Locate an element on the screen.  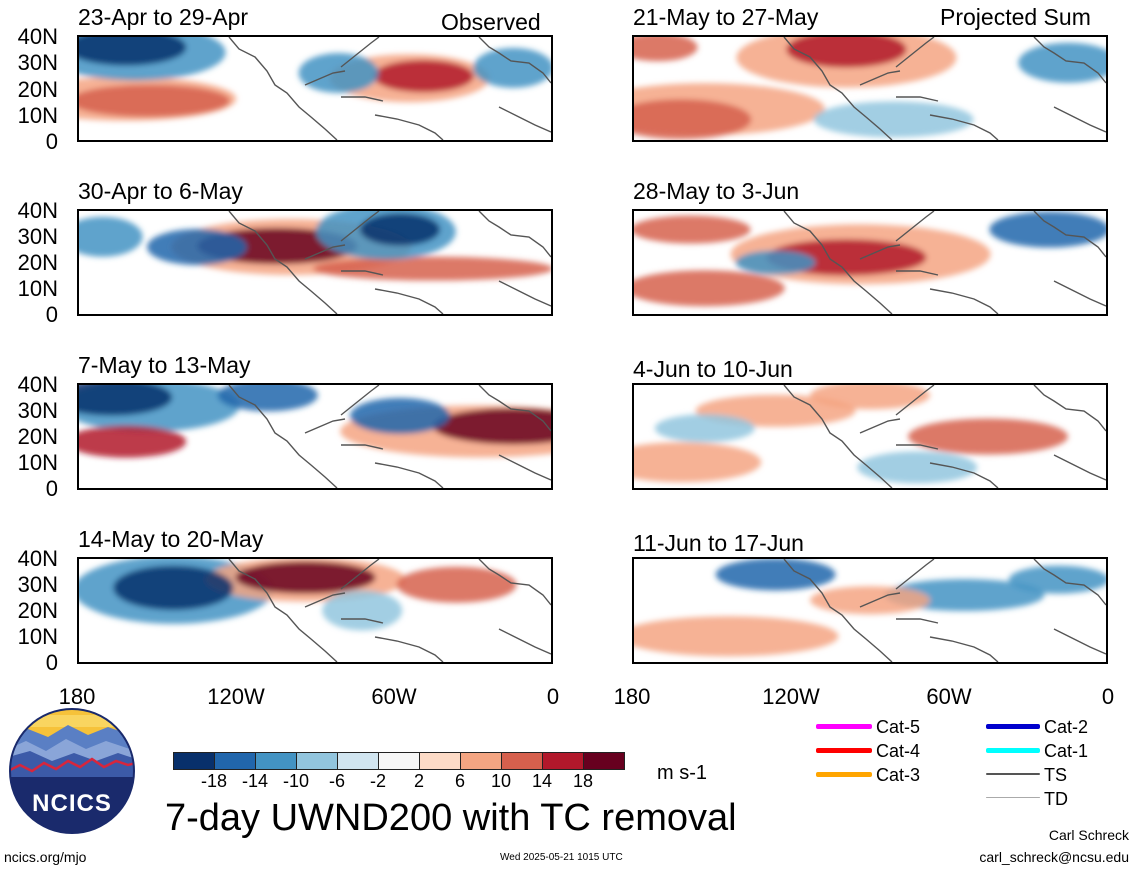
colorbar-tick-label: -2 is located at coordinates (378, 781).